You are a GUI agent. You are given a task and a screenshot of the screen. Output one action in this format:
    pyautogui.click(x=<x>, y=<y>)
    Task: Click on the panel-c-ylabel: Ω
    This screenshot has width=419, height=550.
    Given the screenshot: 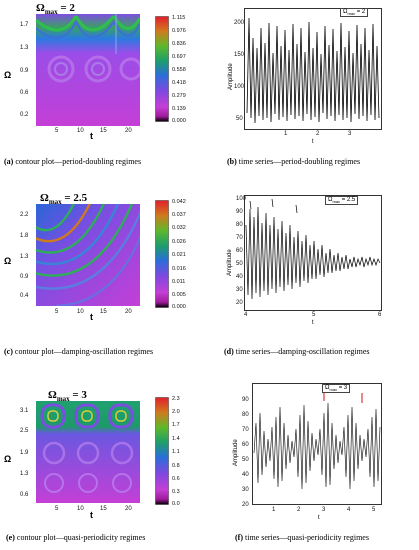 What is the action you would take?
    pyautogui.click(x=8, y=261)
    